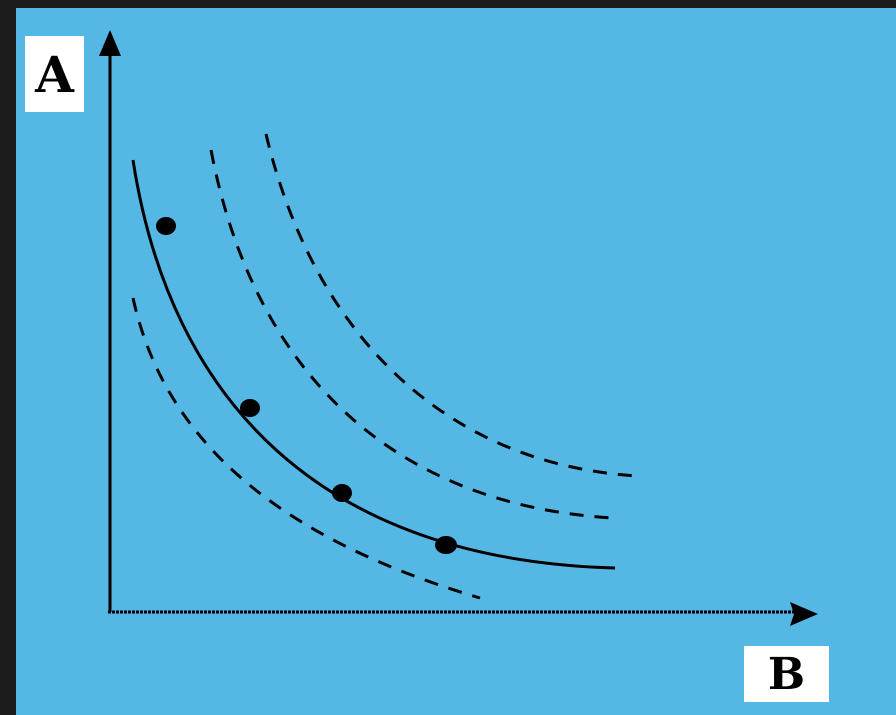 Image resolution: width=896 pixels, height=715 pixels. What do you see at coordinates (786, 674) in the screenshot?
I see `x-axis-label: B` at bounding box center [786, 674].